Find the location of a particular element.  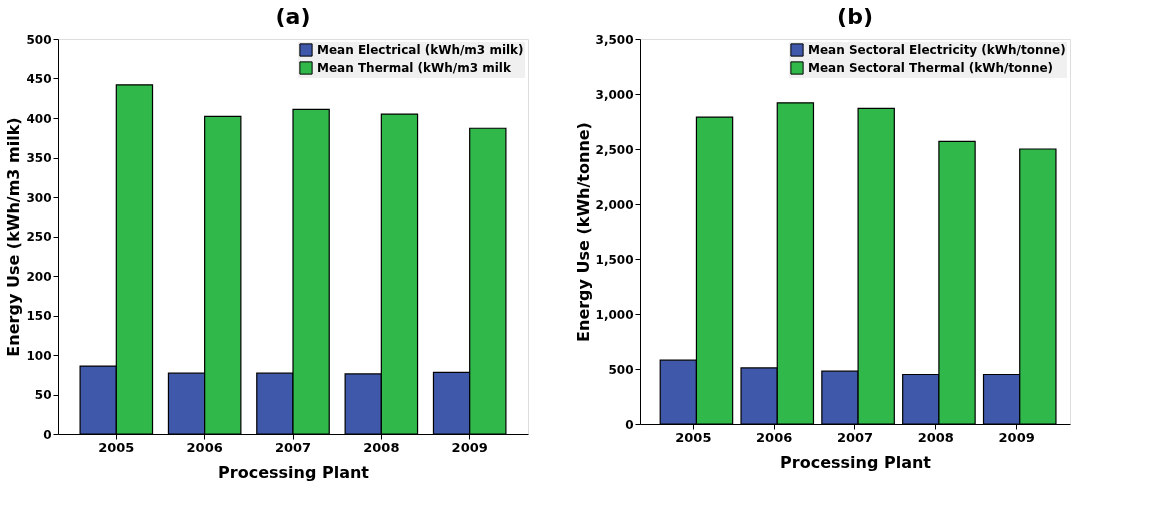

legend-label: Mean Sectoral Electricity (kWh/tonne) is located at coordinates (937, 50).